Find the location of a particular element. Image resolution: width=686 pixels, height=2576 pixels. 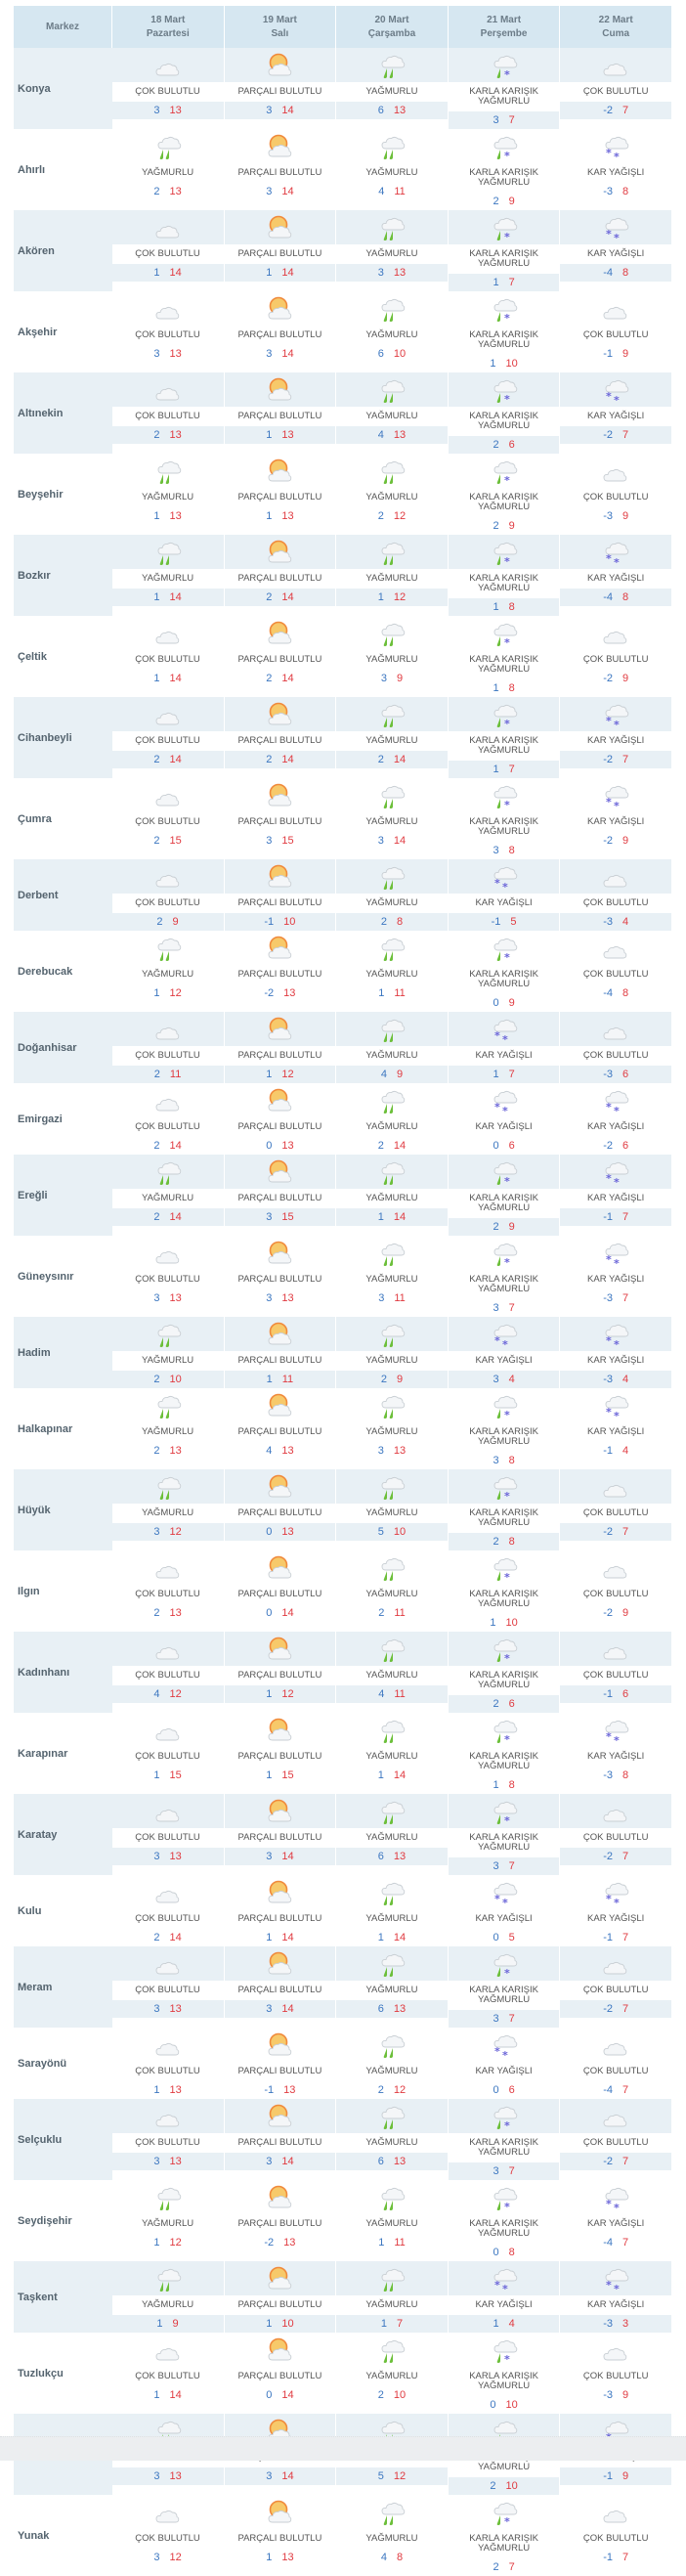

day-date: 21 Mart is located at coordinates (504, 19).